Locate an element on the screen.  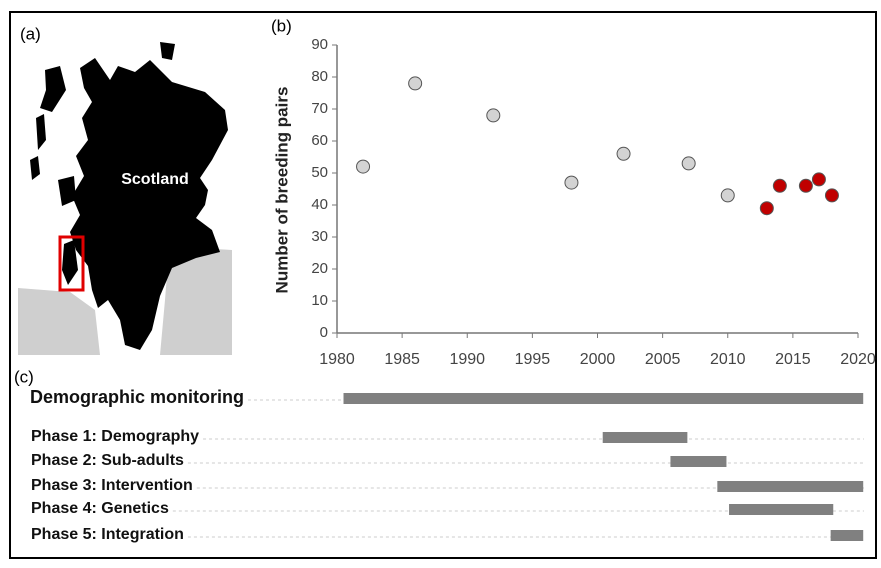
x-tick-label: 2000 is located at coordinates (598, 359).